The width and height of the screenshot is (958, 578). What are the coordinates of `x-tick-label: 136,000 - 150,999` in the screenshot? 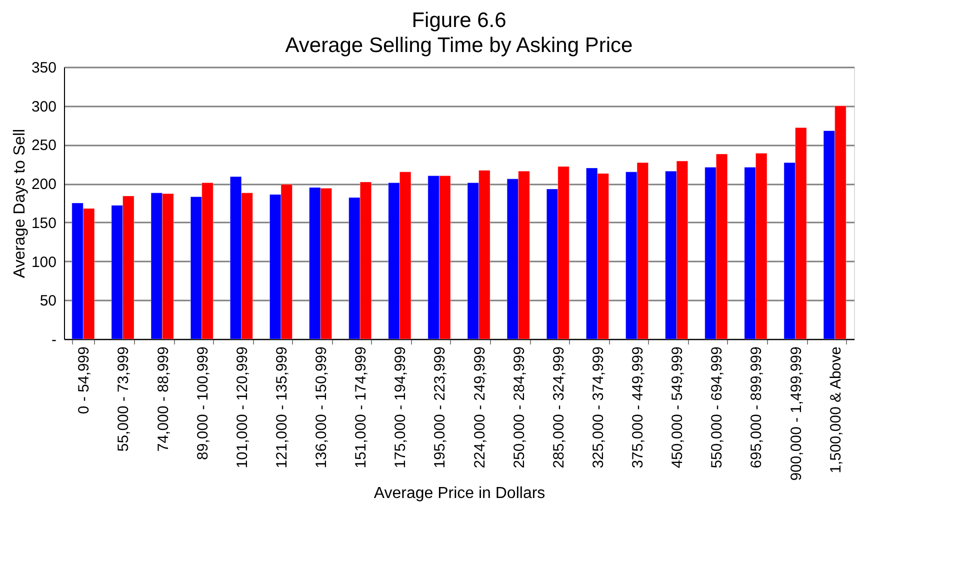 It's located at (321, 407).